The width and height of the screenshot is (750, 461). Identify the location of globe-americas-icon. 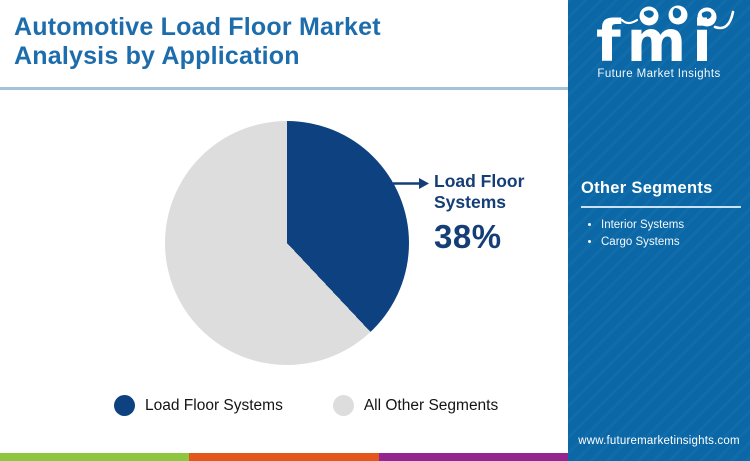
(649, 16).